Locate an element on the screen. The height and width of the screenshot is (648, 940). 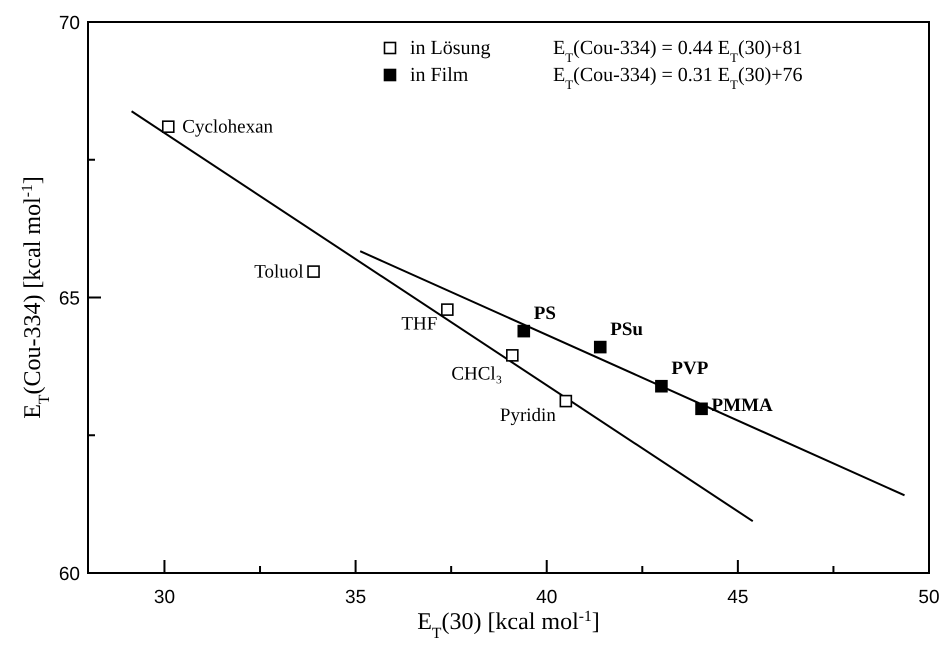
annotation: Toluol is located at coordinates (279, 272).